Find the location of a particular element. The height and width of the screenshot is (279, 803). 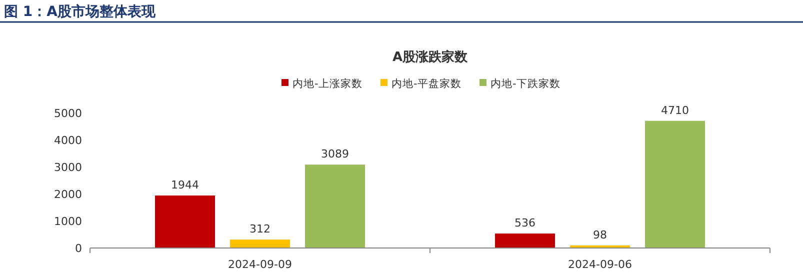

data-label: 4710 is located at coordinates (675, 110).